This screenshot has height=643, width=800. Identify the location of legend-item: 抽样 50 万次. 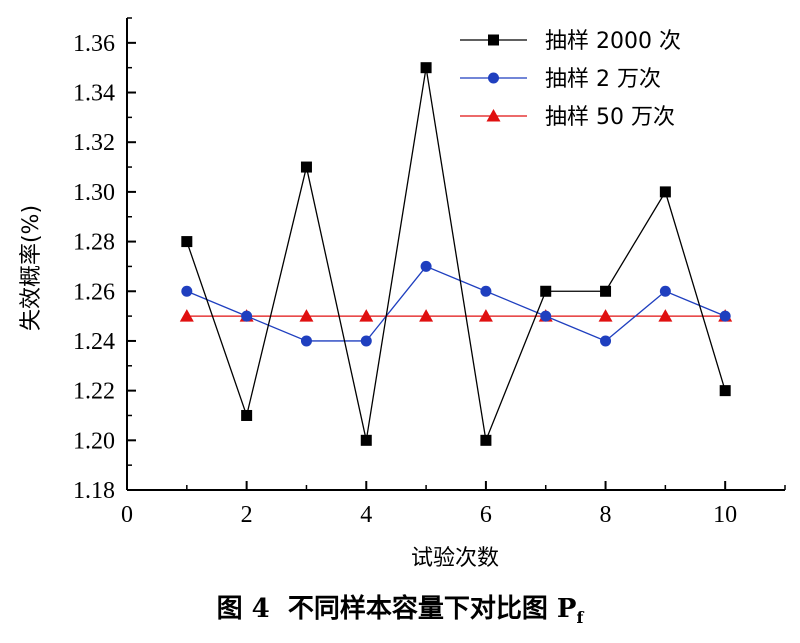
(567, 117).